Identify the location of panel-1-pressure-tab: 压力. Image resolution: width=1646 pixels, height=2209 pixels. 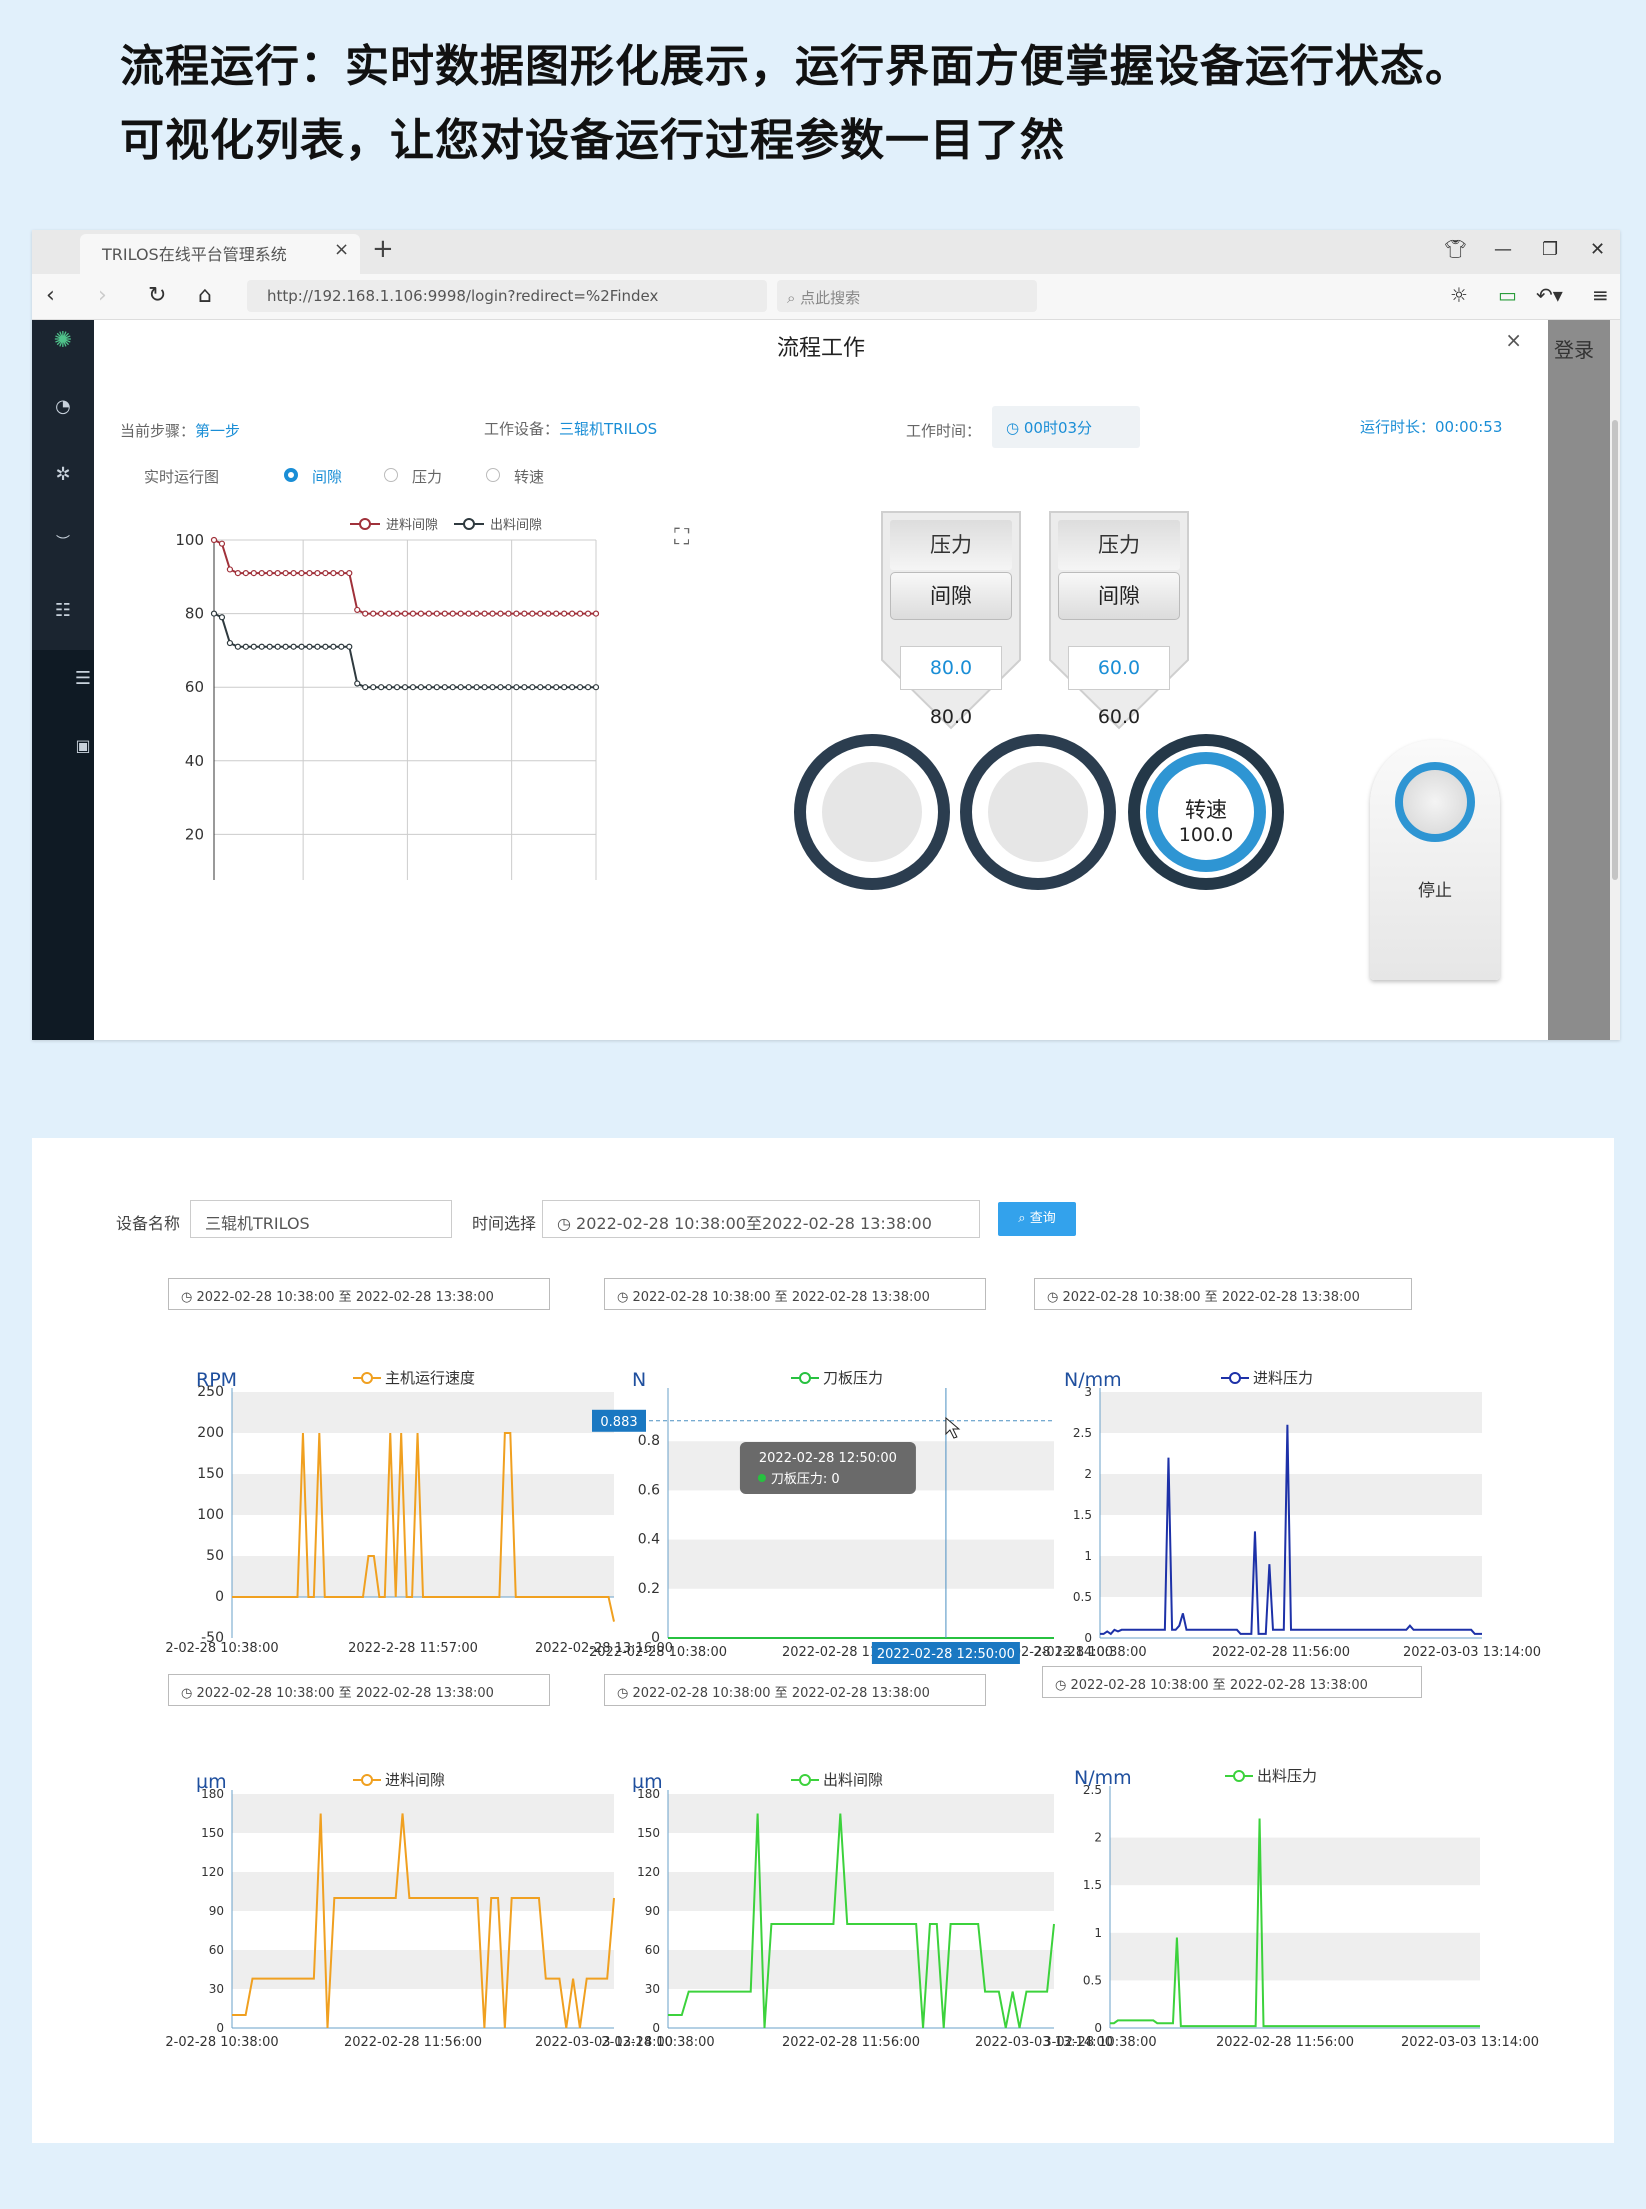
(951, 545).